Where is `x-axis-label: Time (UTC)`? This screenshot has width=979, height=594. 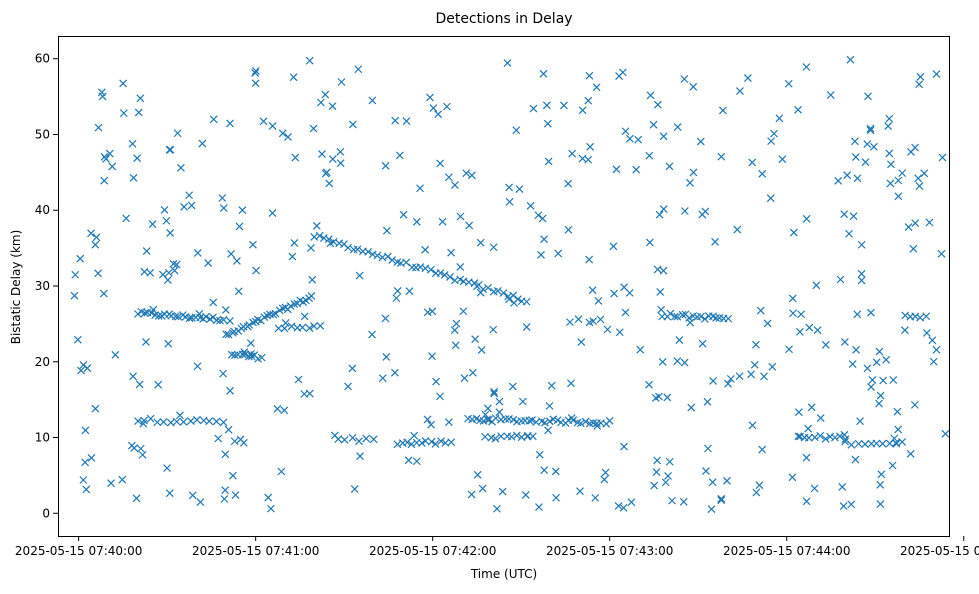
x-axis-label: Time (UTC) is located at coordinates (503, 574).